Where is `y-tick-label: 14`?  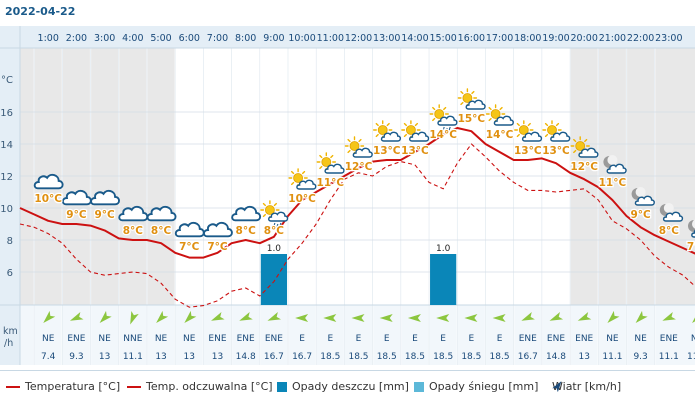
y-tick-label: 14 is located at coordinates (6, 145).